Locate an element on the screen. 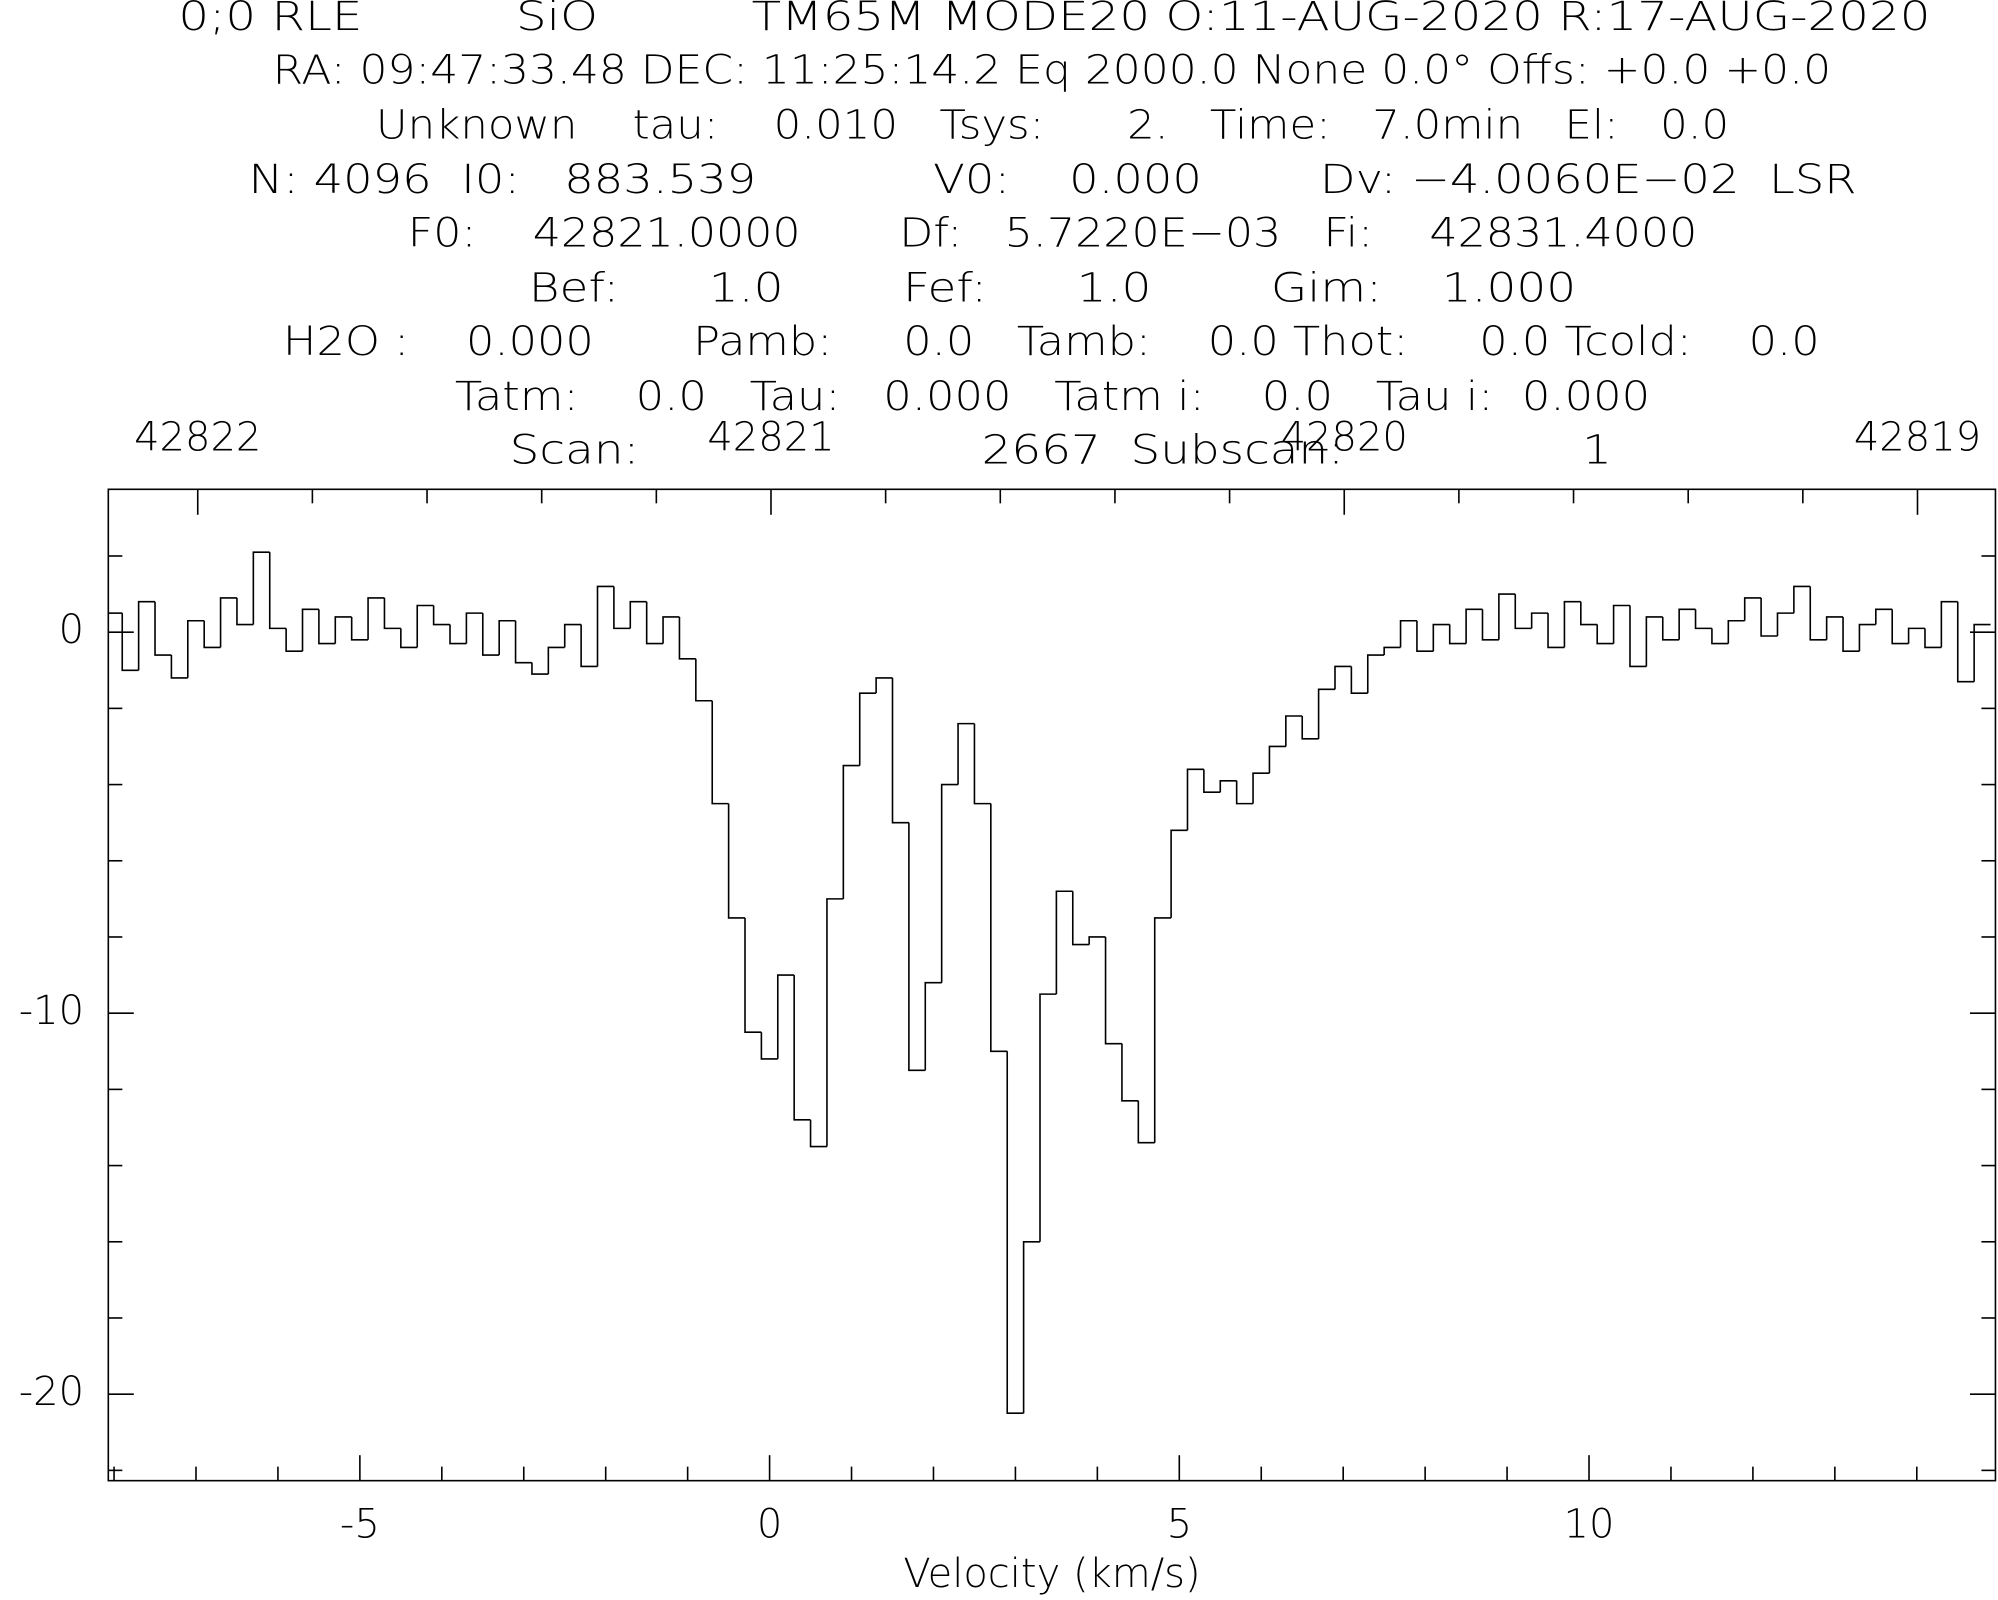  x-axis-label: Velocity (km/s) is located at coordinates (1051, 1574).